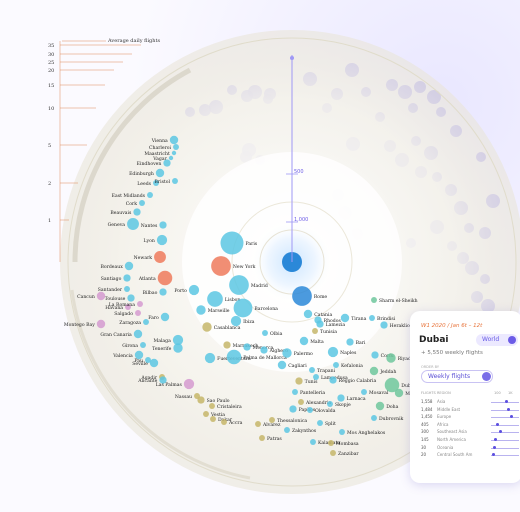 Image resolution: width=520 pixels, height=512 pixels. What do you see at coordinates (470, 448) in the screenshot?
I see `region-row: 30 Oceania` at bounding box center [470, 448].